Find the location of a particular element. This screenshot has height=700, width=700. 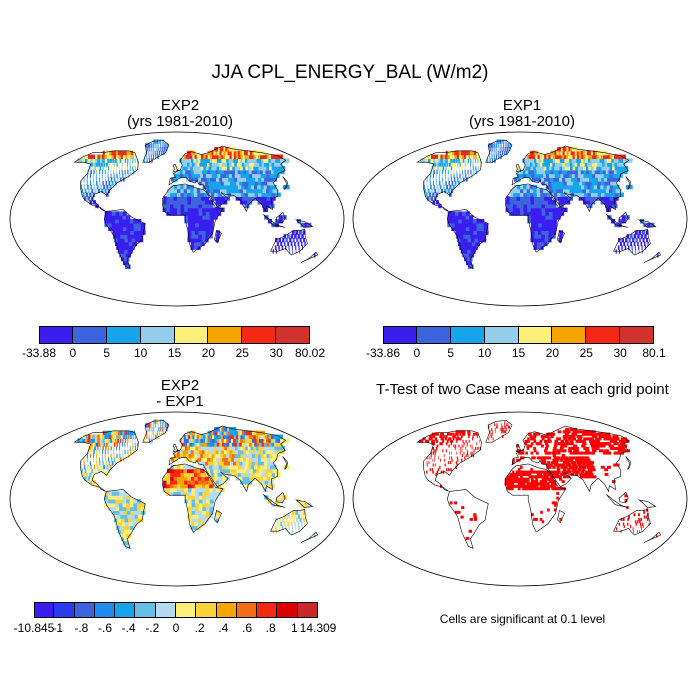

coastlines is located at coordinates (196, 484).